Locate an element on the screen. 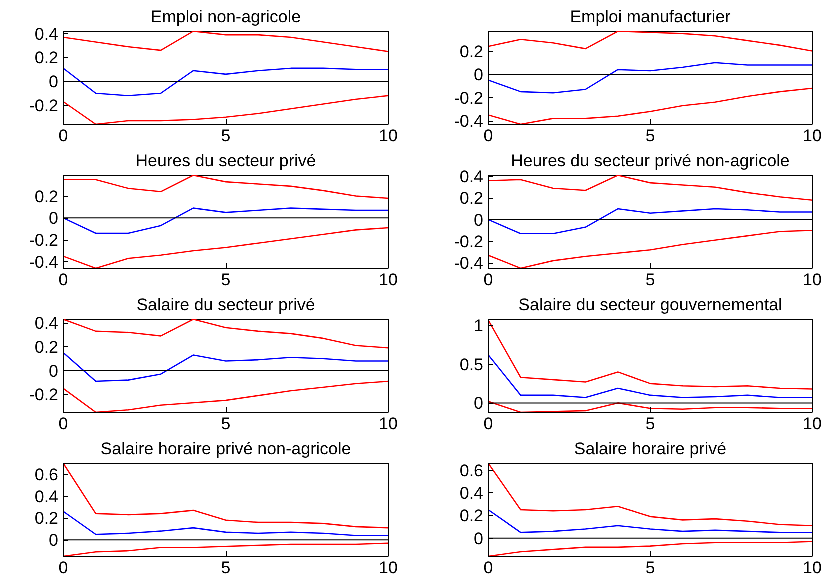  chart-title: Salaire du secteur gouvernemental is located at coordinates (650, 305).